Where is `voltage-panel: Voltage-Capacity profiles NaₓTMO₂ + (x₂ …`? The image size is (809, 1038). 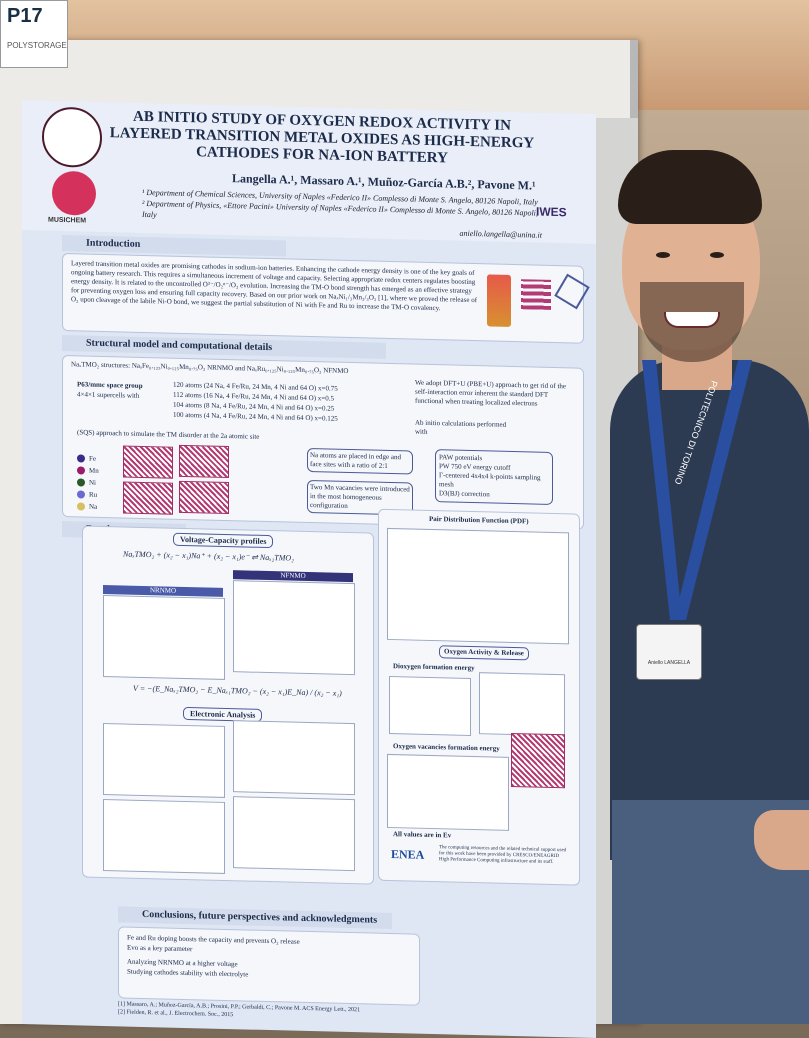
voltage-panel: Voltage-Capacity profiles NaₓTMO₂ + (x₂ … is located at coordinates (228, 705).